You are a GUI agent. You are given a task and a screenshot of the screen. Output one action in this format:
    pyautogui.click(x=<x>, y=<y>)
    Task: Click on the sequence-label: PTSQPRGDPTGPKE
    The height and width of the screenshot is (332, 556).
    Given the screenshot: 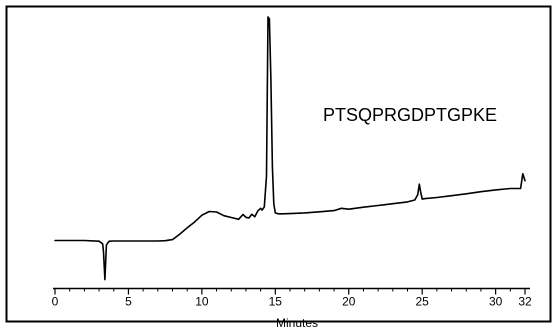 What is the action you would take?
    pyautogui.click(x=410, y=115)
    